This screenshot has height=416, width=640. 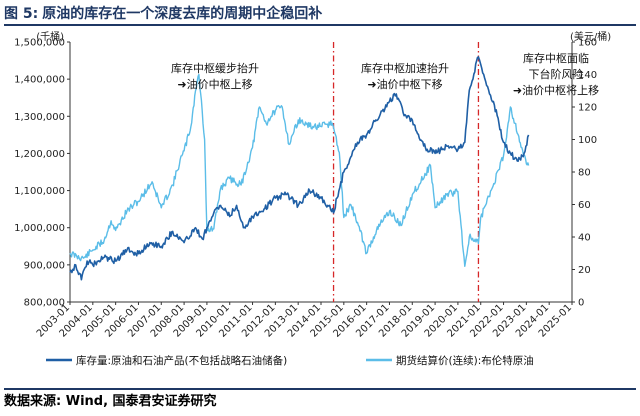 I want to click on right-axis-unit: (美元/桶), so click(x=590, y=36).